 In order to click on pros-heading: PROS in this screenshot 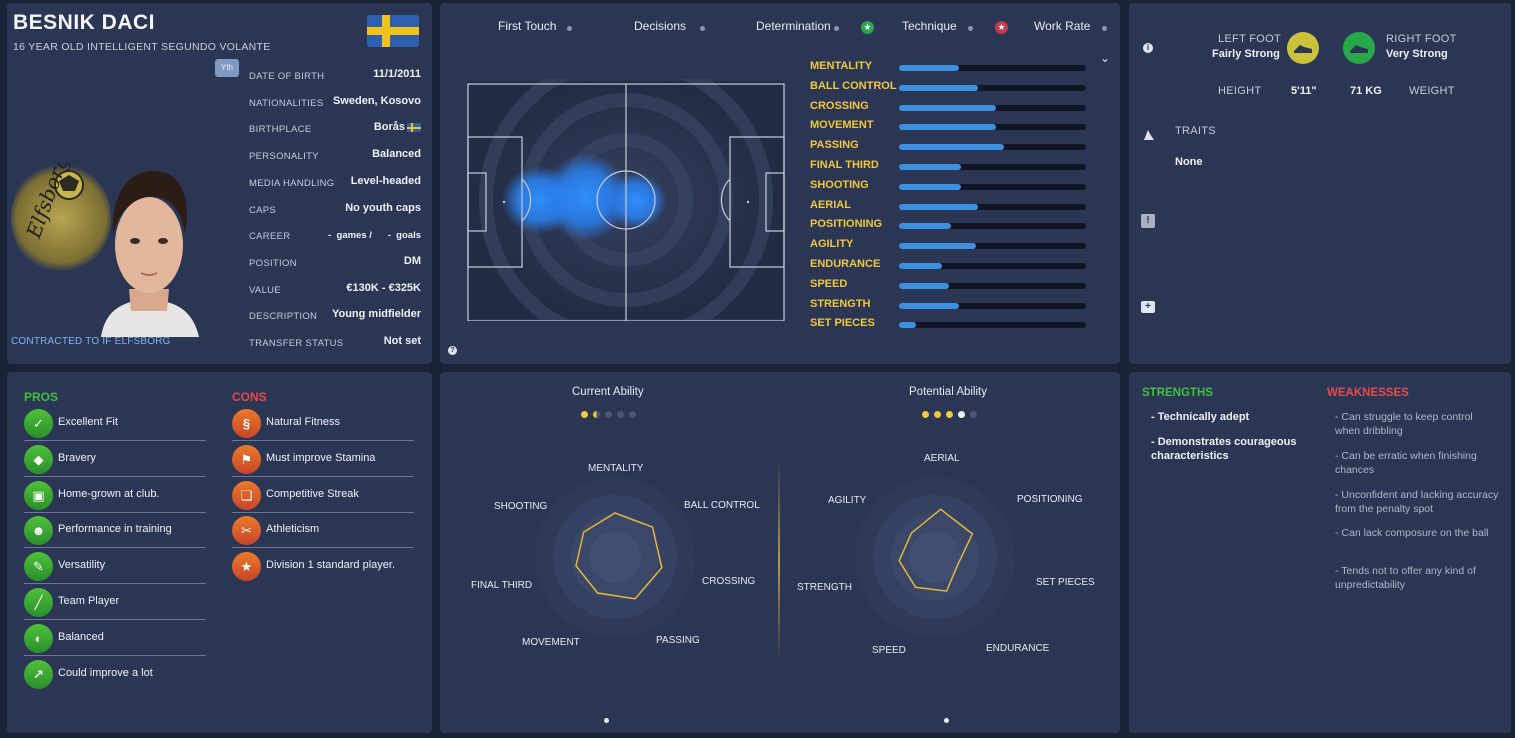, I will do `click(41, 397)`.